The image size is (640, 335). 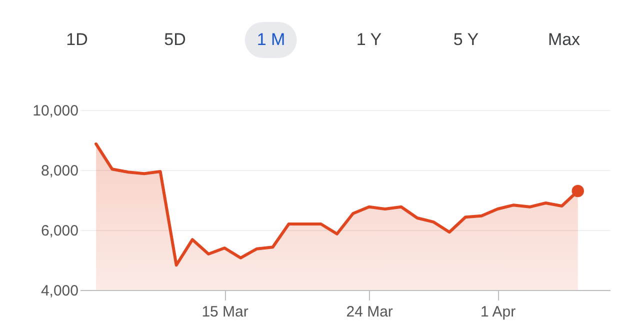 What do you see at coordinates (77, 40) in the screenshot?
I see `text: 1D` at bounding box center [77, 40].